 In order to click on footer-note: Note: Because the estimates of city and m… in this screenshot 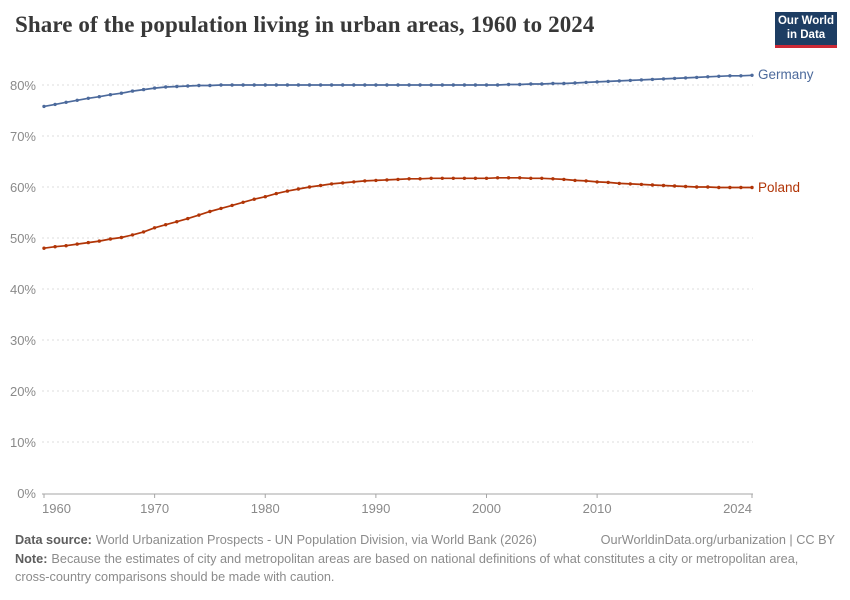, I will do `click(425, 568)`.